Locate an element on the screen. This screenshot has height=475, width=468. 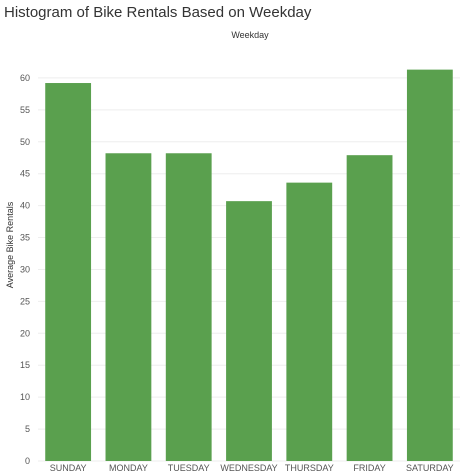
x-axis-title: Weekday is located at coordinates (250, 35).